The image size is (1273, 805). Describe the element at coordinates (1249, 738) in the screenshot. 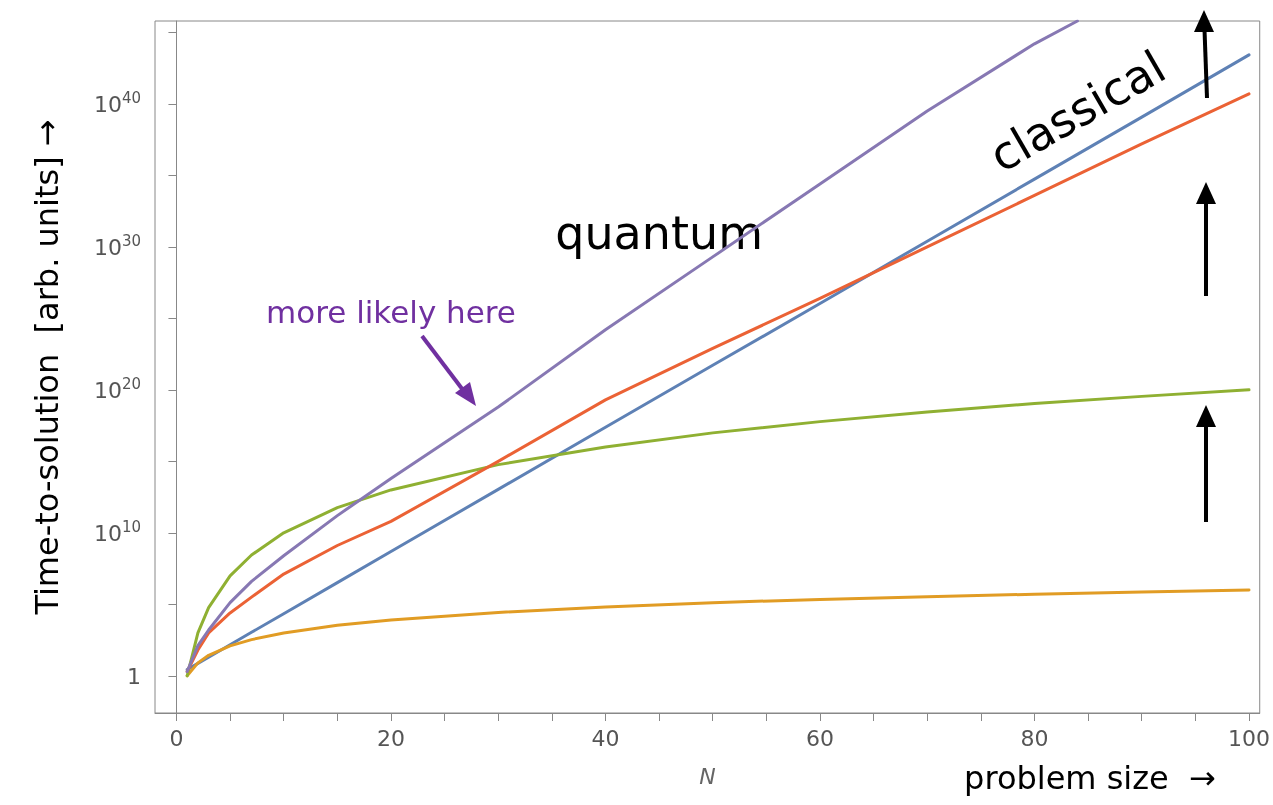

I see `x-tick-label: 100` at that location.